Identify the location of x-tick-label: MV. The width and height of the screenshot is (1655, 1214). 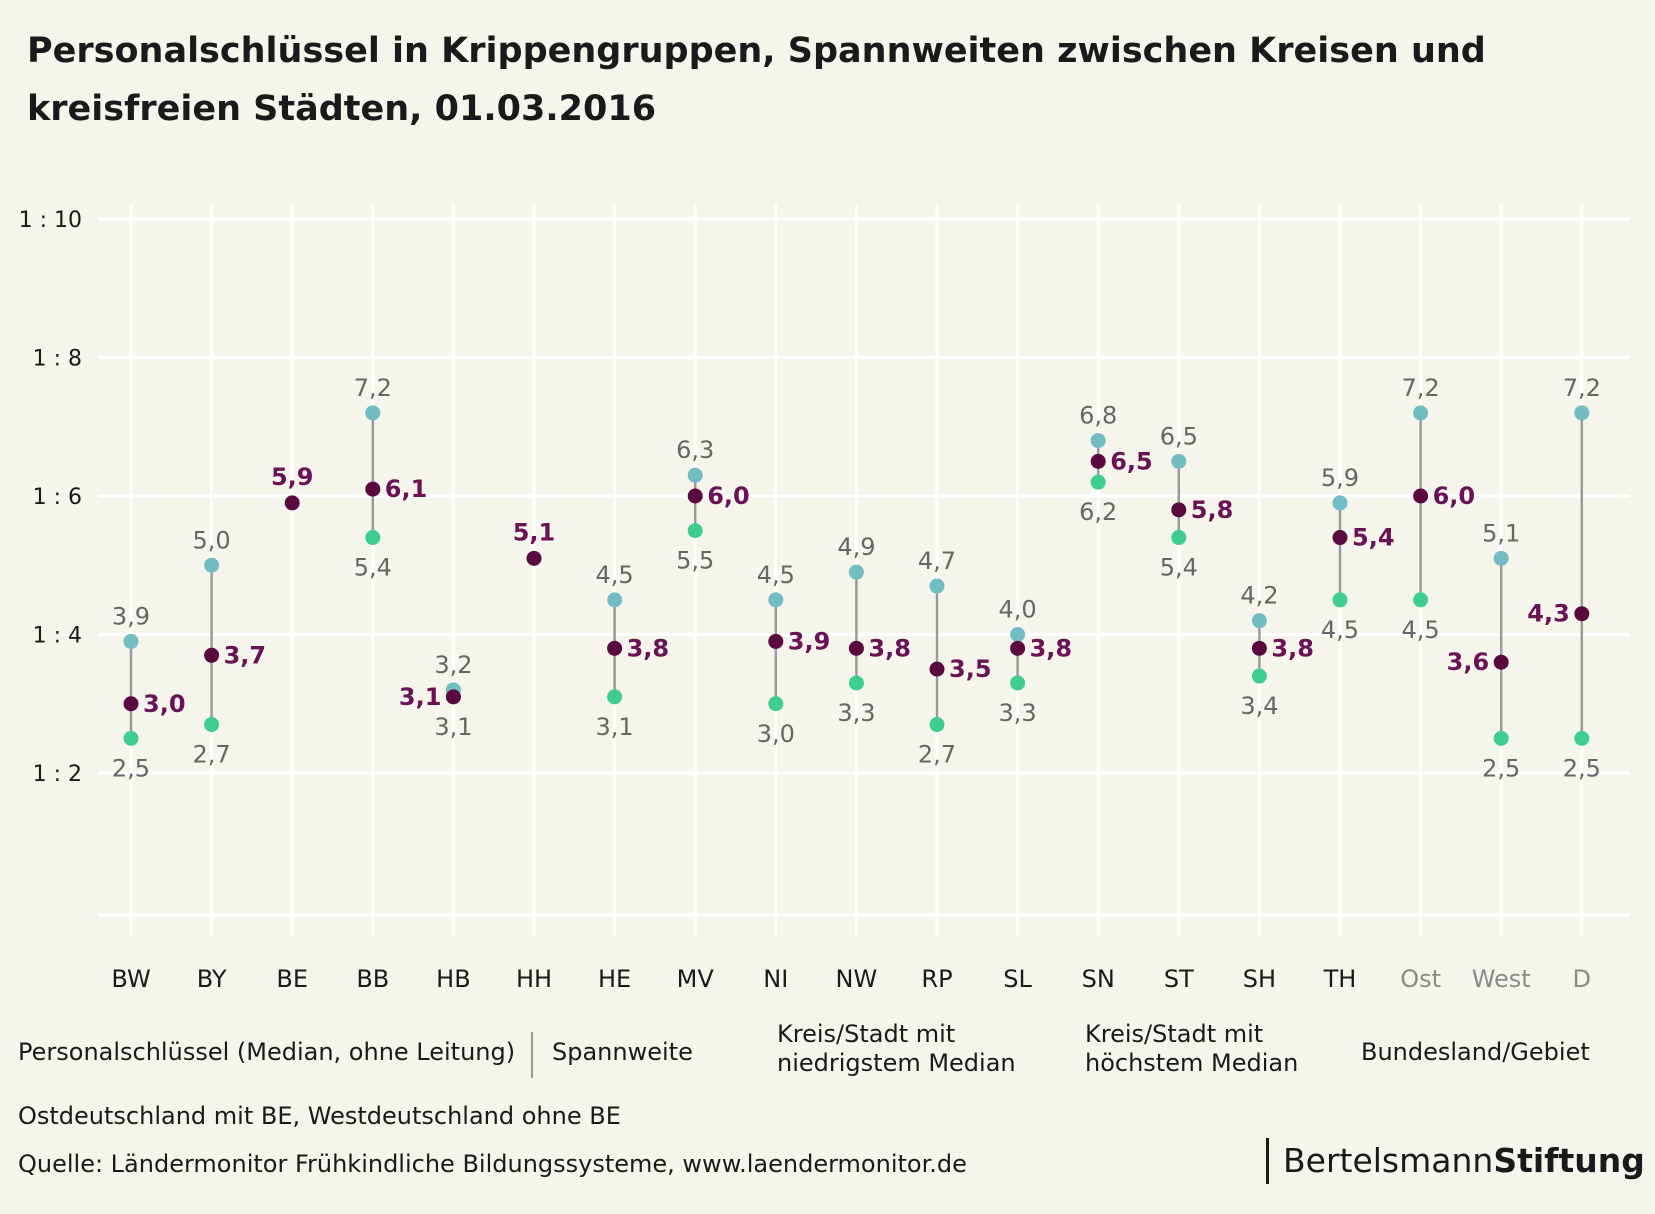
(696, 979).